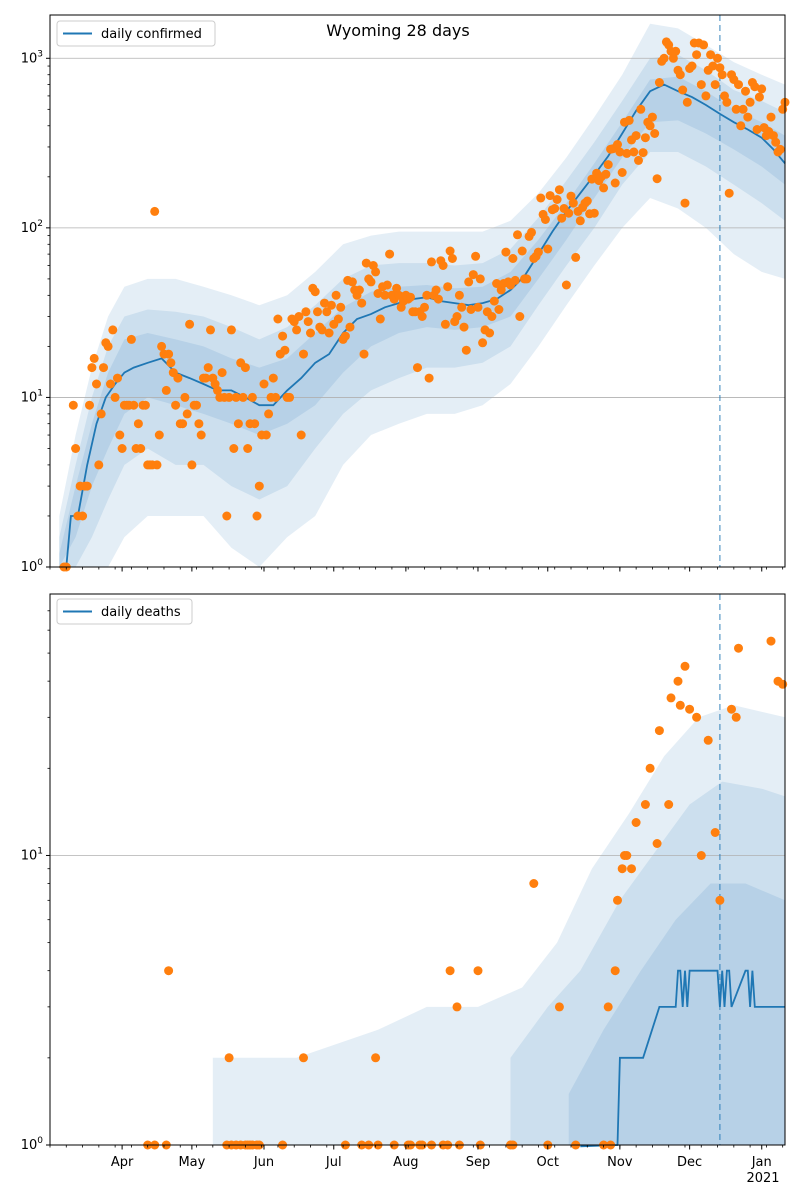 This screenshot has height=1200, width=800. I want to click on deaths-legend: daily deaths, so click(124, 611).